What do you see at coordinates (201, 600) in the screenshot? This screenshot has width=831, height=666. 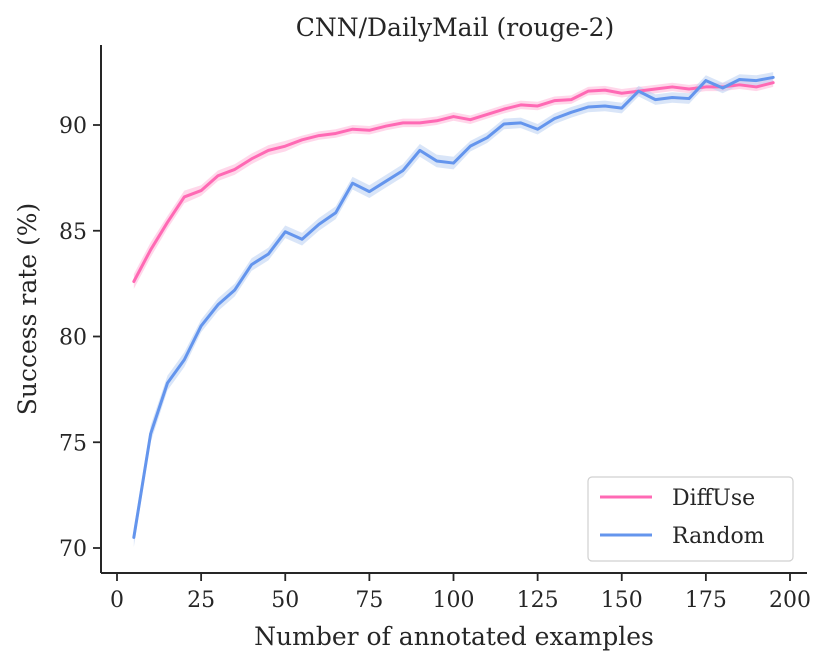 I see `x-tick-label: 25` at bounding box center [201, 600].